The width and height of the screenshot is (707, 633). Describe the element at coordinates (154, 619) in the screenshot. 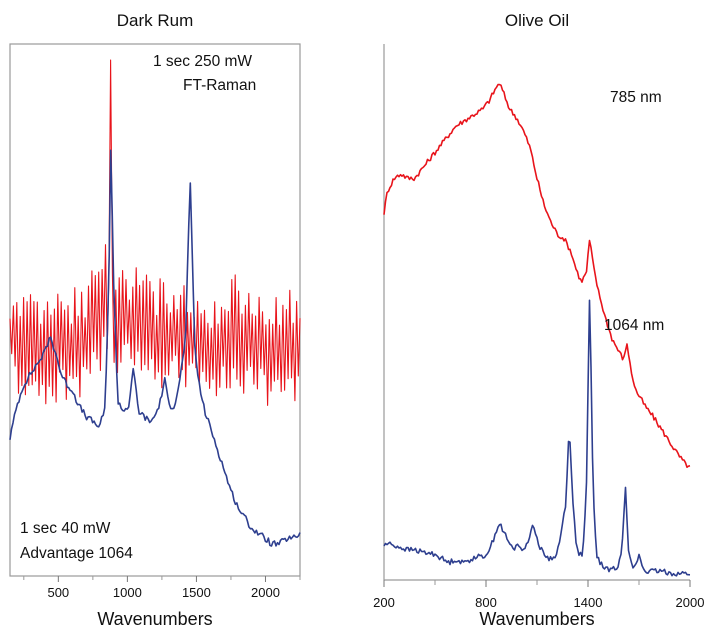

I see `dark-rum-x-axis-label: Wavenumbers` at that location.